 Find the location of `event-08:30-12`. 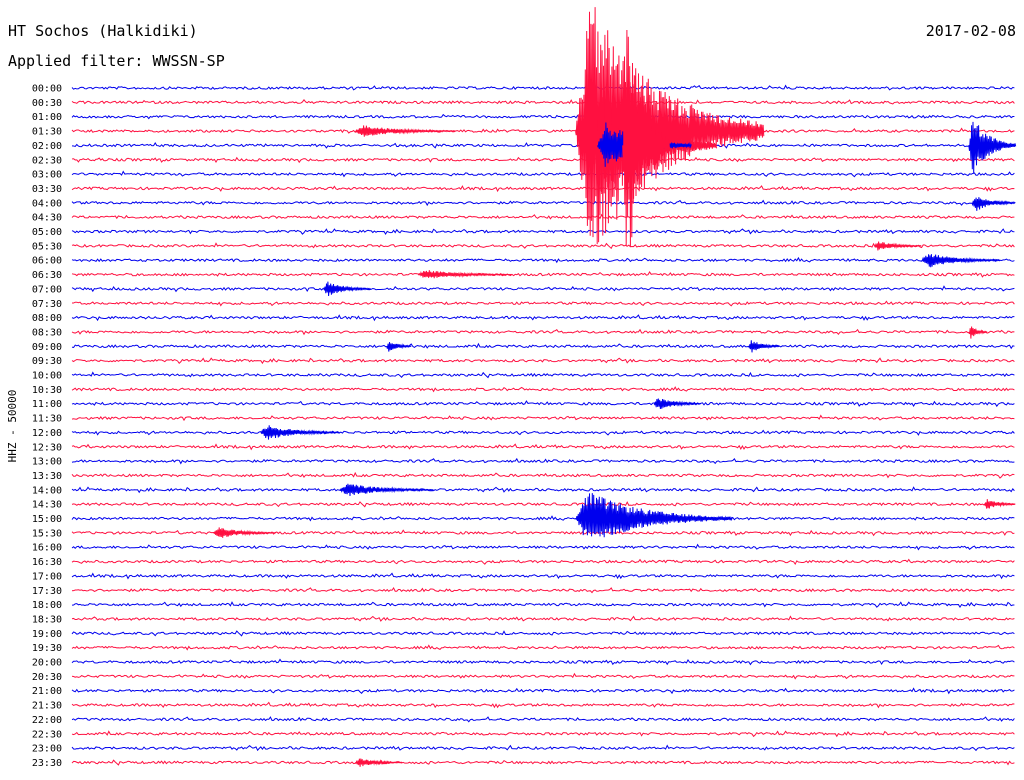

event-08:30-12 is located at coordinates (978, 332).